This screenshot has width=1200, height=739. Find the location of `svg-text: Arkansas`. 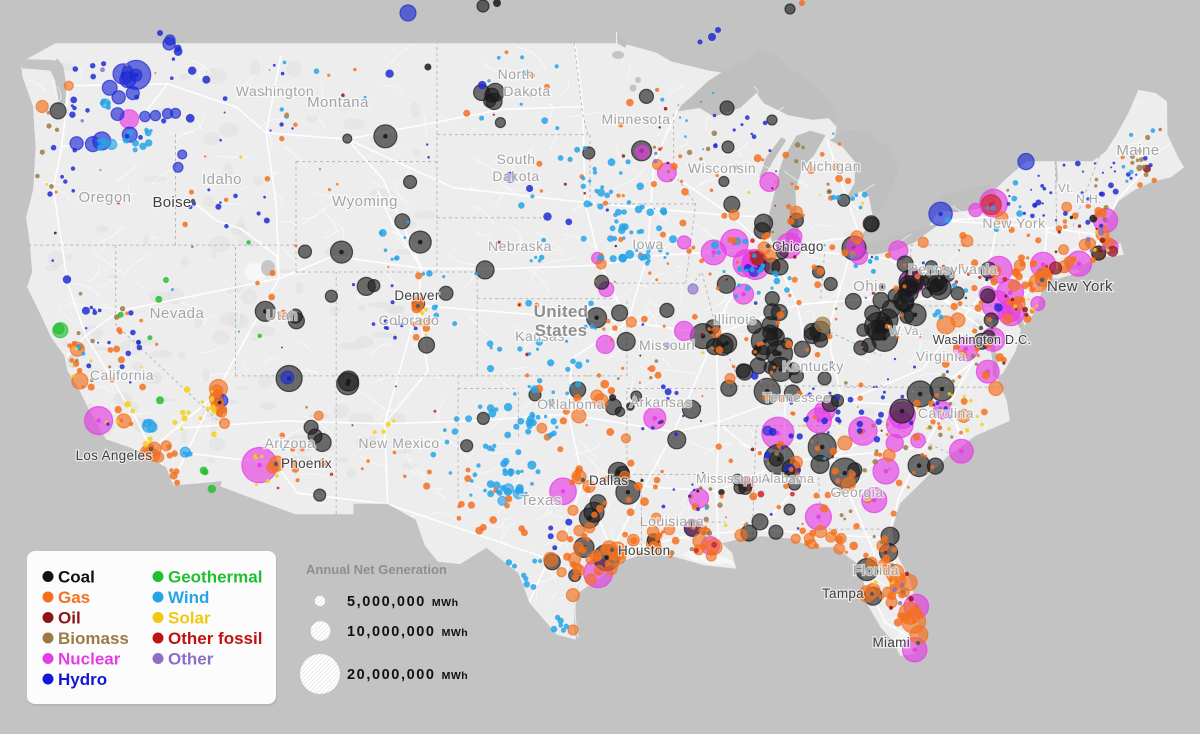

svg-text: Arkansas is located at coordinates (661, 402).